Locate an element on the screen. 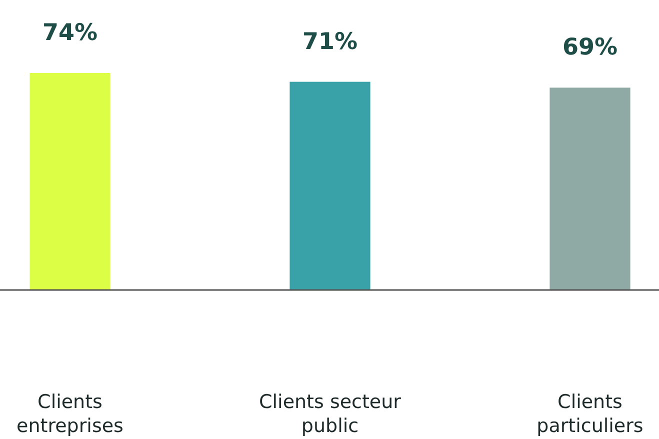  data-label: 74% is located at coordinates (70, 33).